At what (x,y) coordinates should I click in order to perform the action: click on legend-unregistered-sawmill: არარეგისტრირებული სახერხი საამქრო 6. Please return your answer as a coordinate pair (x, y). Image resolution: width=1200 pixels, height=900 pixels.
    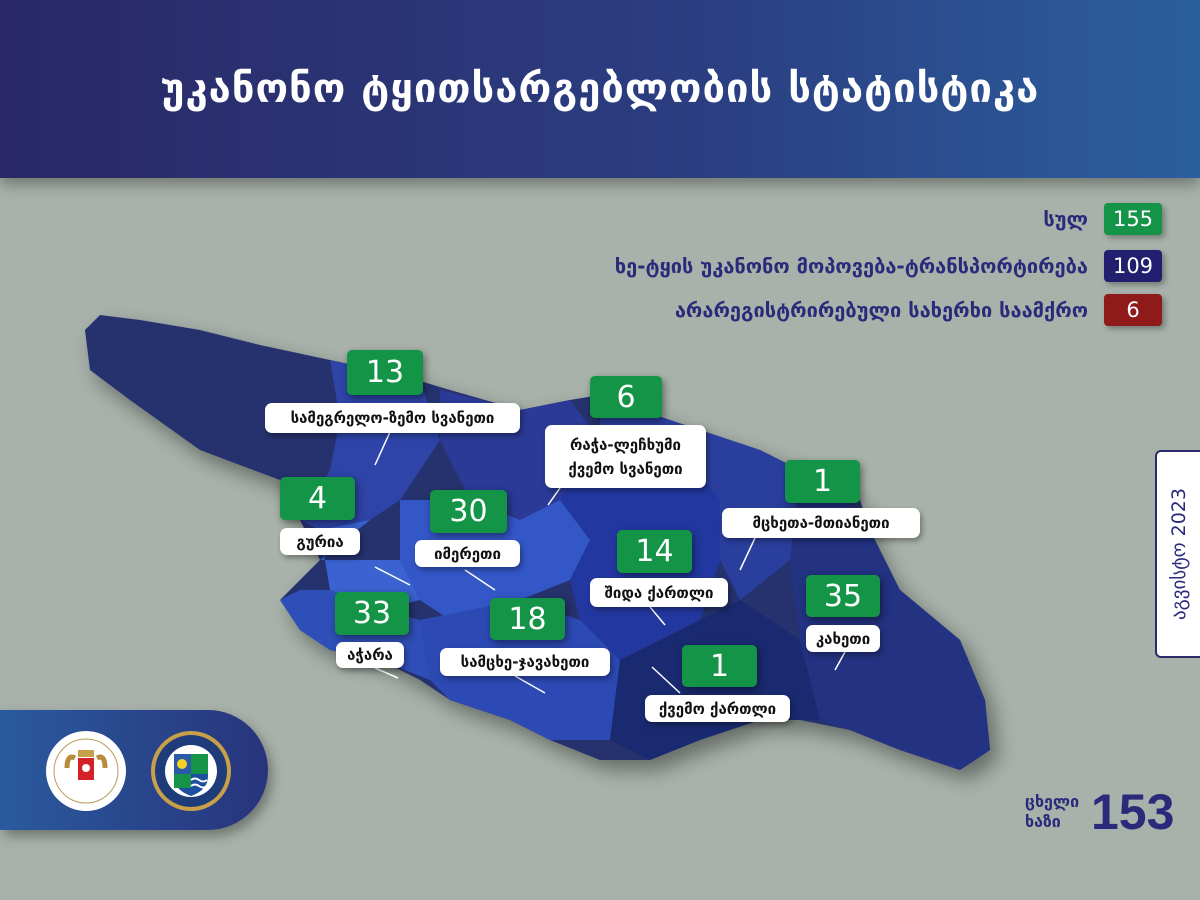
    Looking at the image, I should click on (918, 310).